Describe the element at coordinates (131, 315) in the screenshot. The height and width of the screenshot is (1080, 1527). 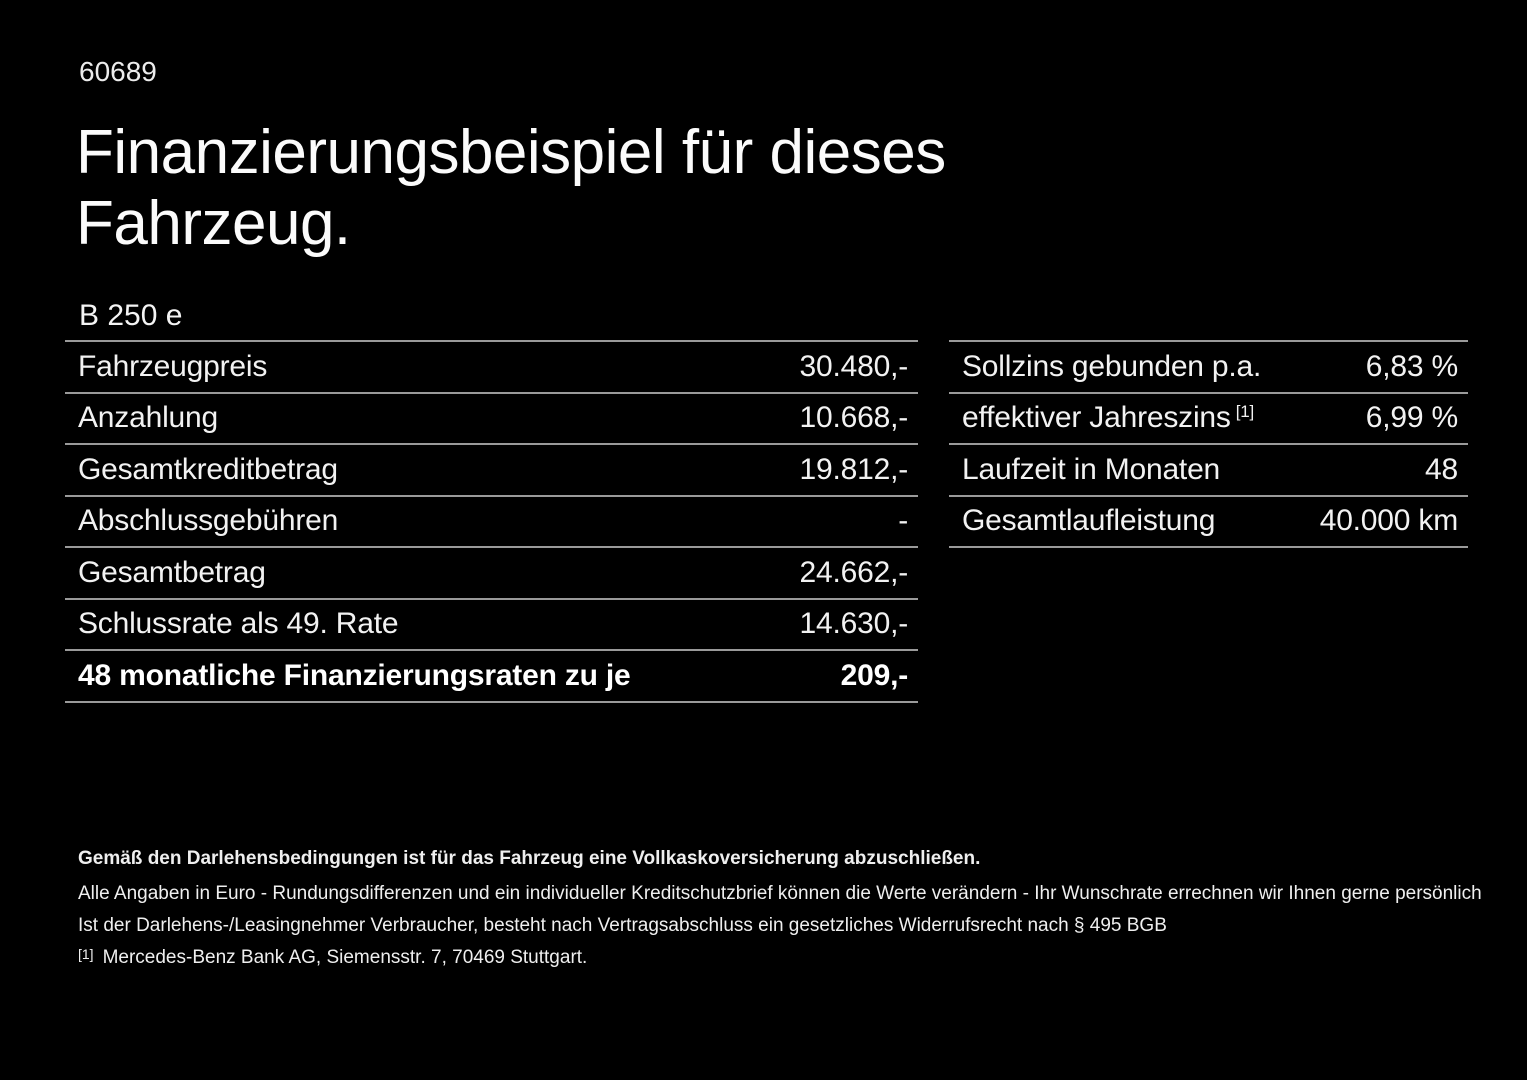
I see `vehicle-model-label: B 250 e` at that location.